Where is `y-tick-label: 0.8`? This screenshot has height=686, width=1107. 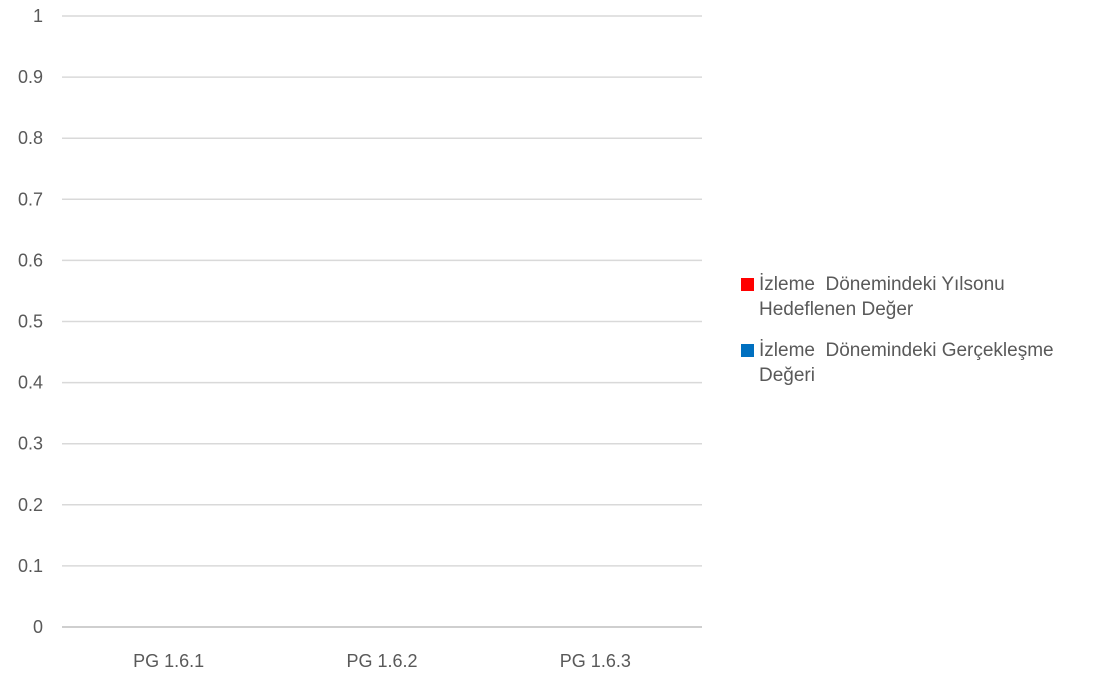
y-tick-label: 0.8 is located at coordinates (30, 138).